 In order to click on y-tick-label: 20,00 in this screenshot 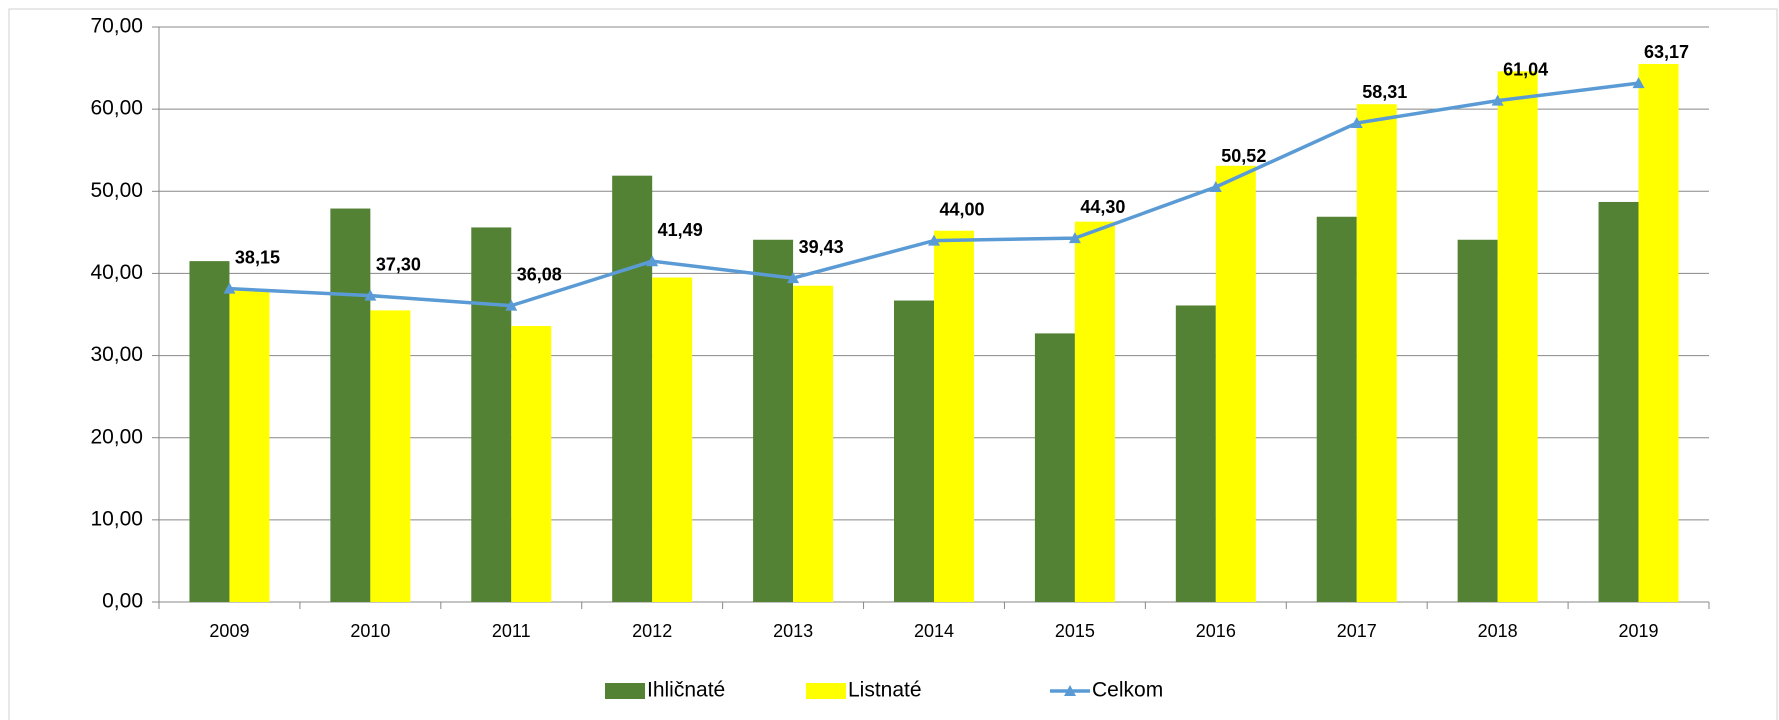, I will do `click(116, 436)`.